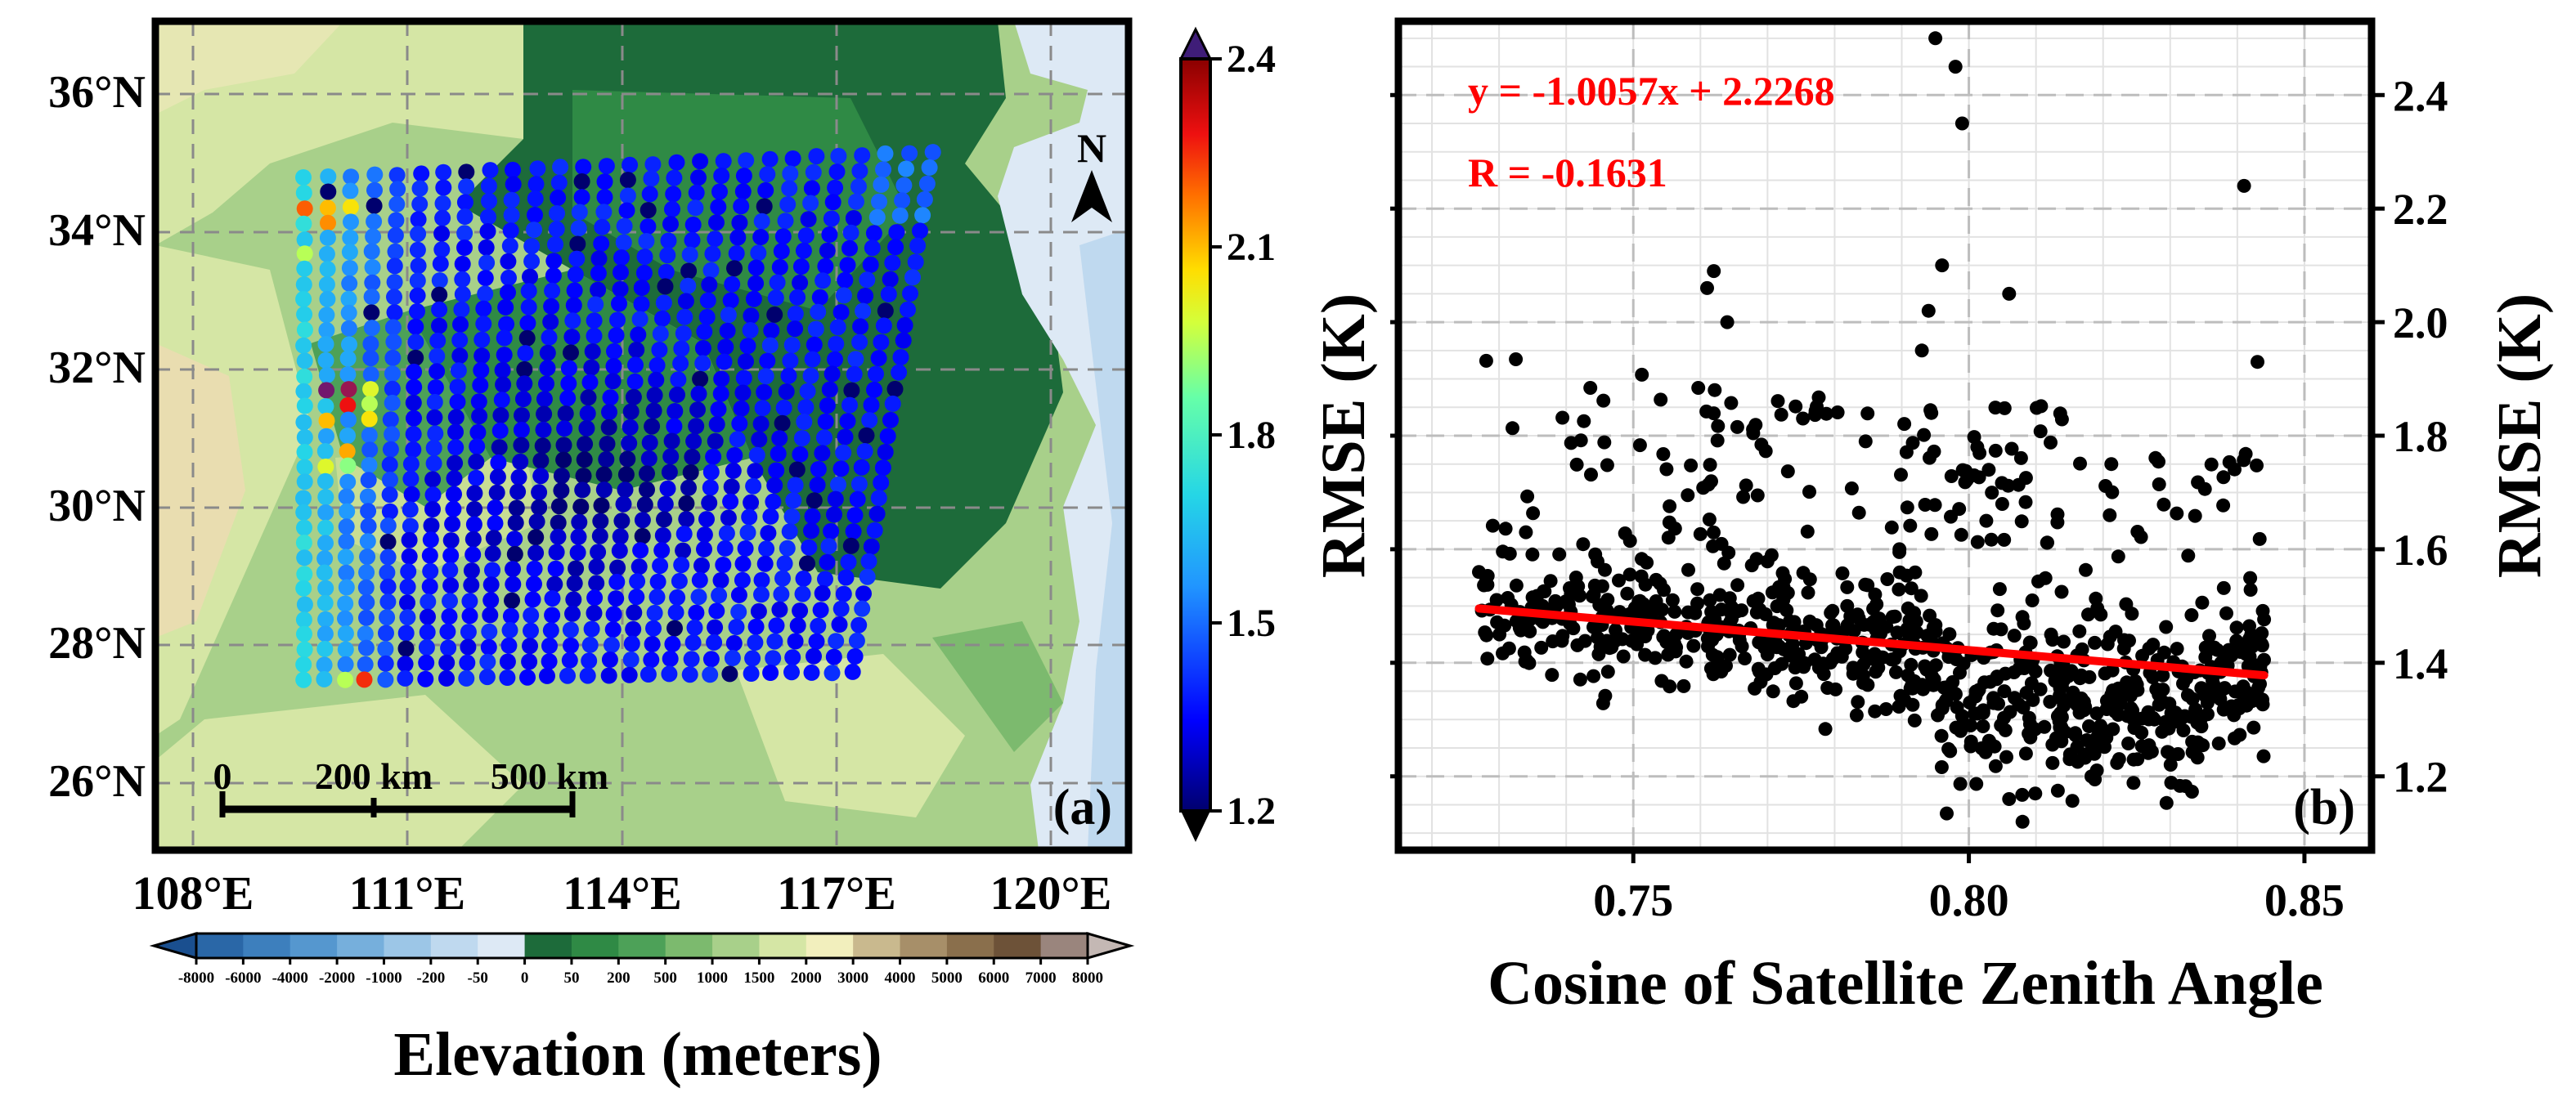 Image resolution: width=2576 pixels, height=1106 pixels. Describe the element at coordinates (243, 978) in the screenshot. I see `elevation-colorbar-tick-label: -6000` at that location.